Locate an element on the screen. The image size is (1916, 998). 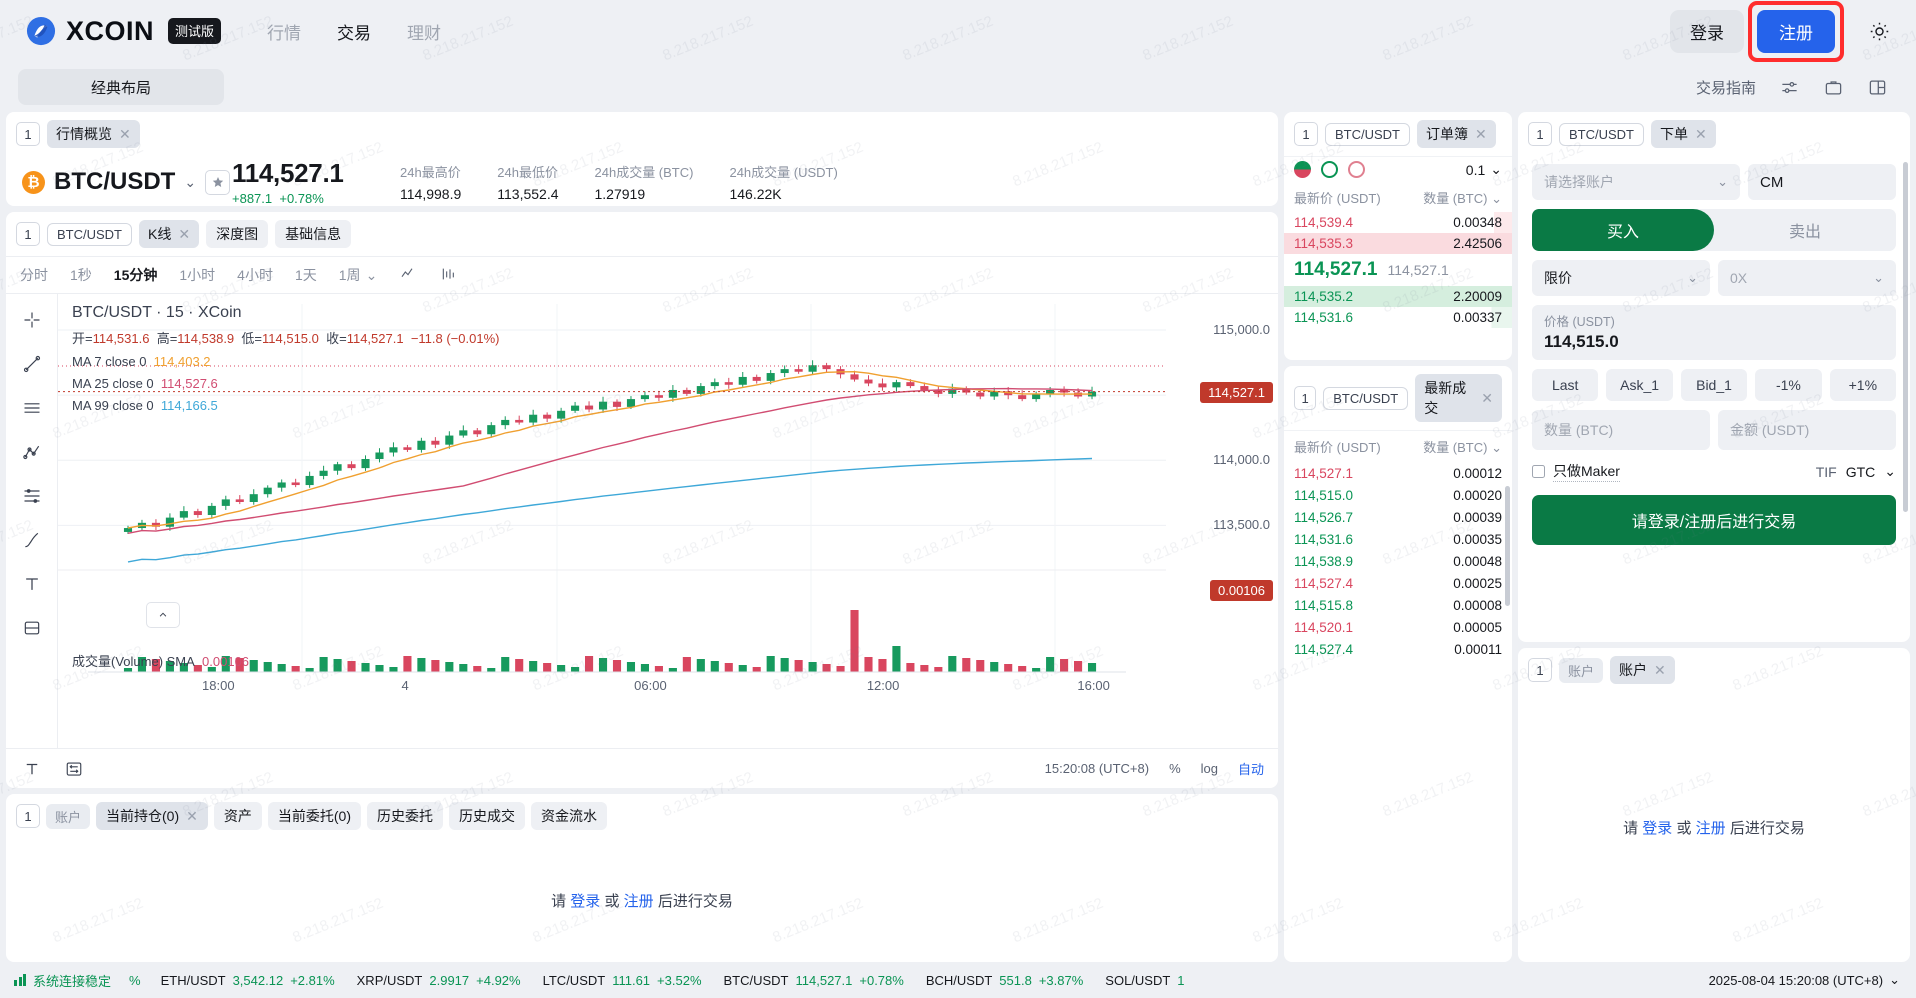
trade-row: 114,515.8 0.00008 is located at coordinates (1398, 605).